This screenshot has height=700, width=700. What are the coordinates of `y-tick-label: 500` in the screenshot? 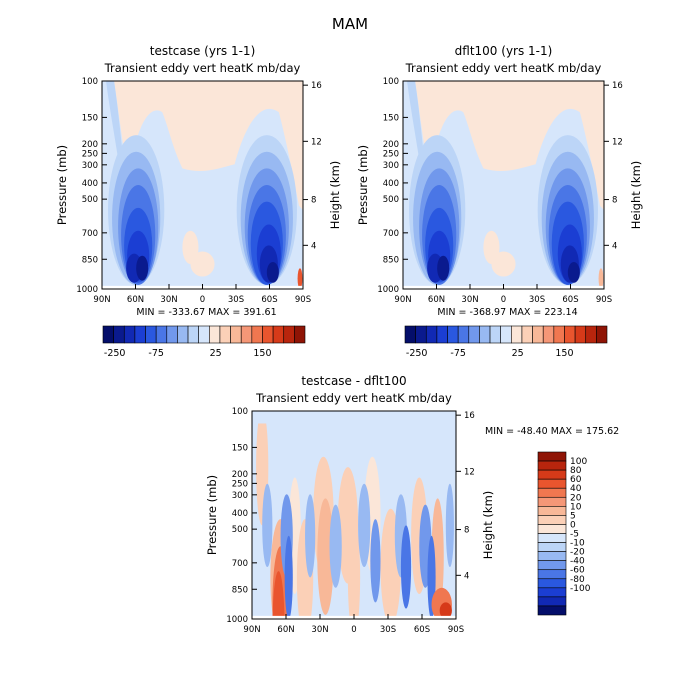 It's located at (90, 200).